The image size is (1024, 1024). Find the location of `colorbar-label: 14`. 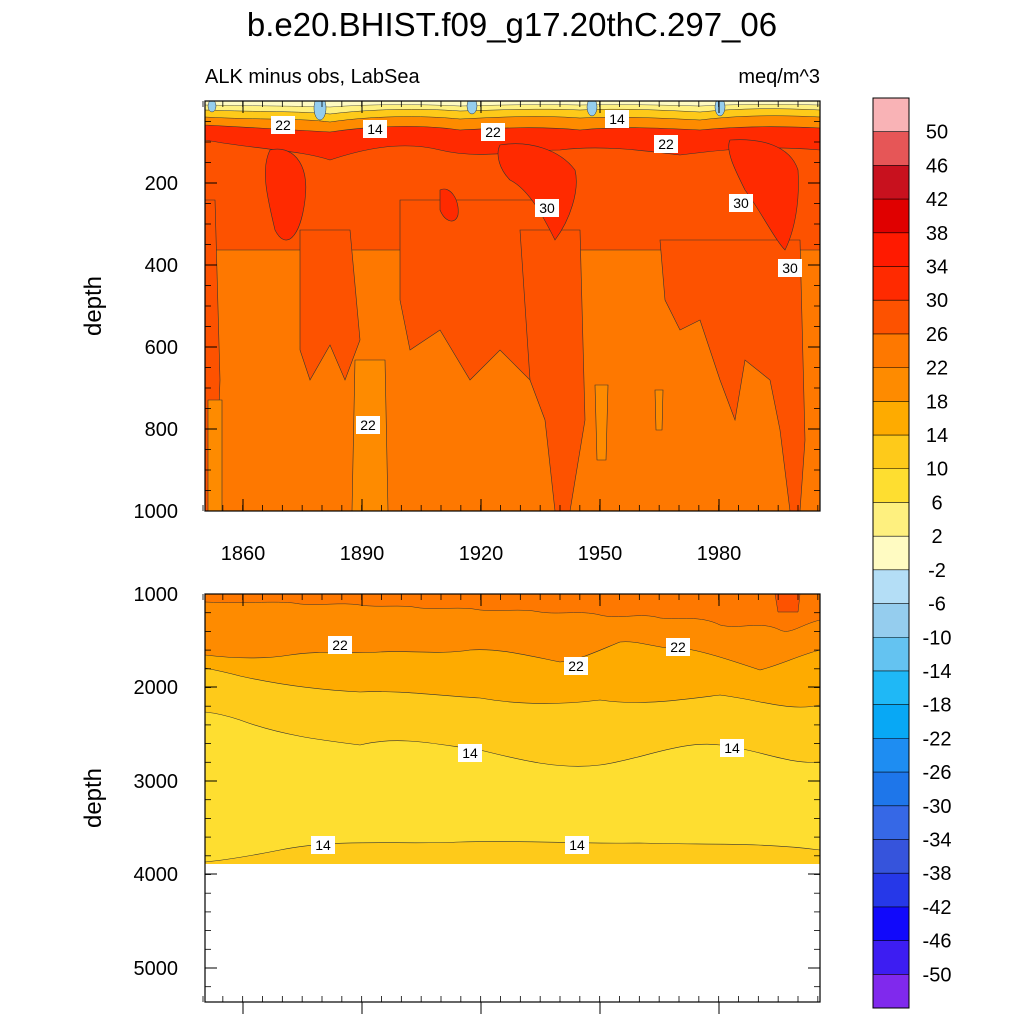

colorbar-label: 14 is located at coordinates (937, 436).